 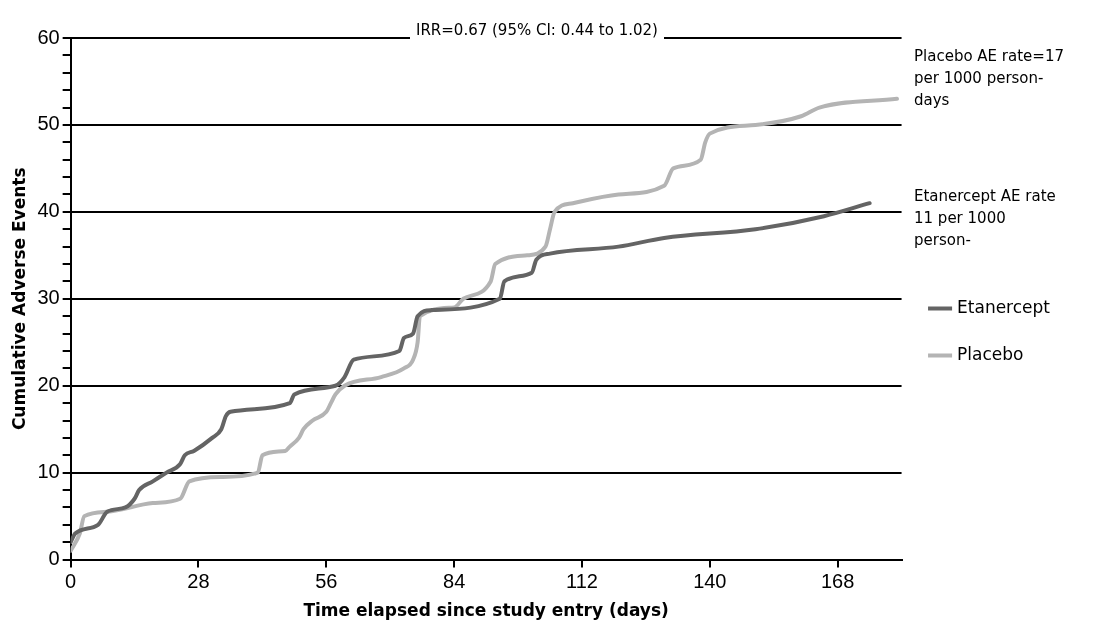 I want to click on y-tick-label: 30, so click(x=48, y=297).